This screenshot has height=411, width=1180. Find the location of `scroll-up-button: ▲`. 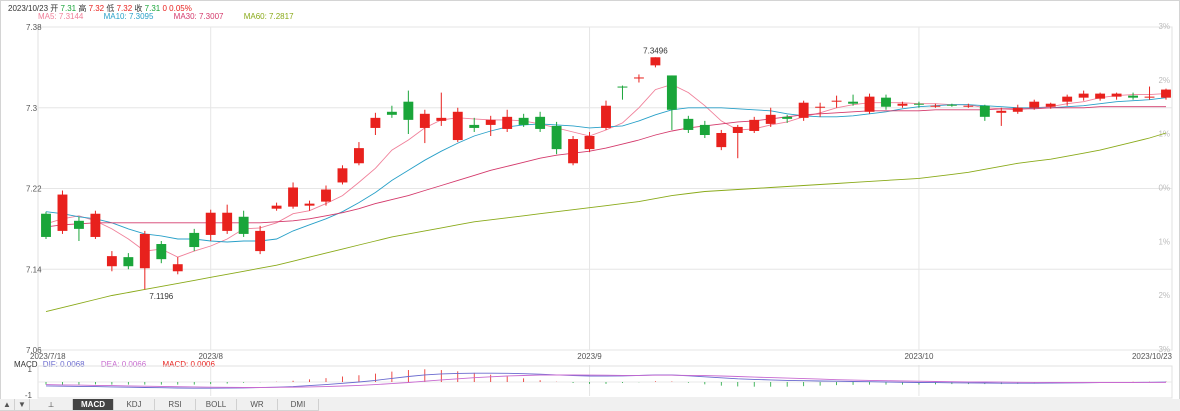

scroll-up-button: ▲ is located at coordinates (7, 404).